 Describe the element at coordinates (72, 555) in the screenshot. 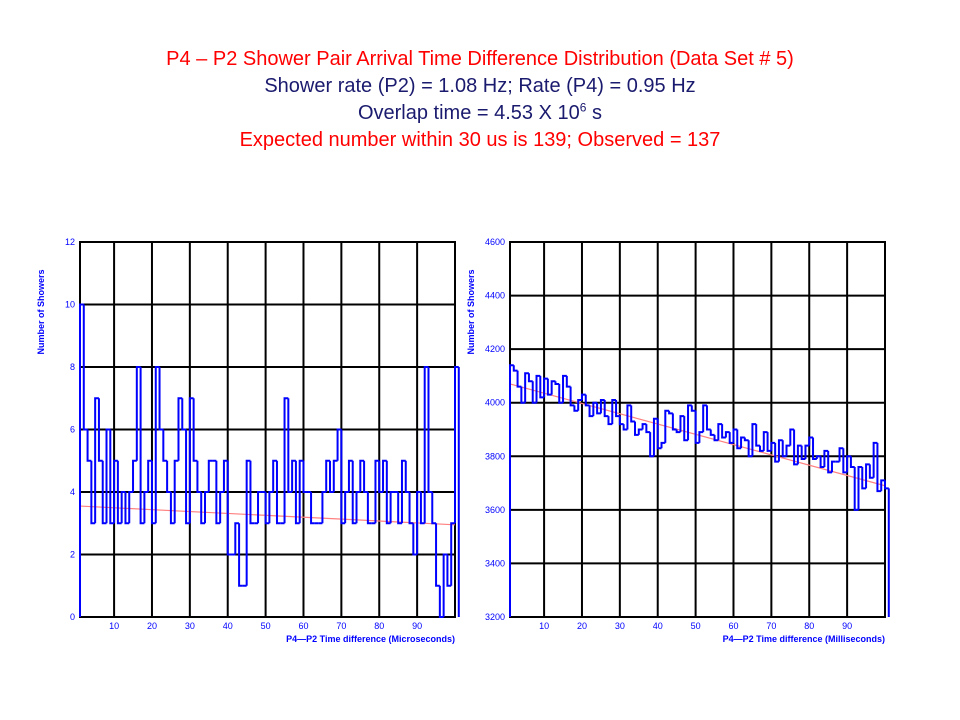

I see `chart1-ytick-label: 2` at that location.